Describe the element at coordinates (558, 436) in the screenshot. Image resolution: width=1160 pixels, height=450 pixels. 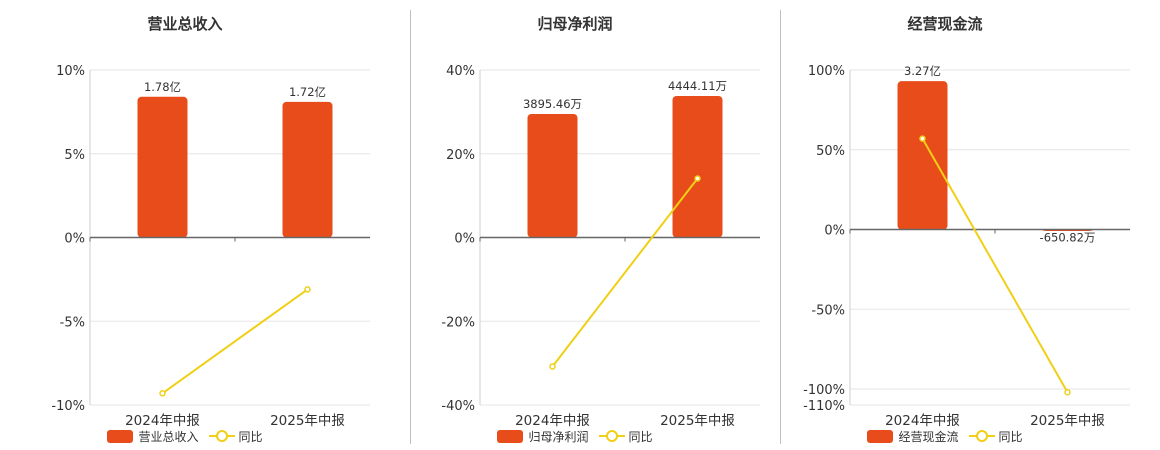
I see `legend-bar-label: 归母净利润` at that location.